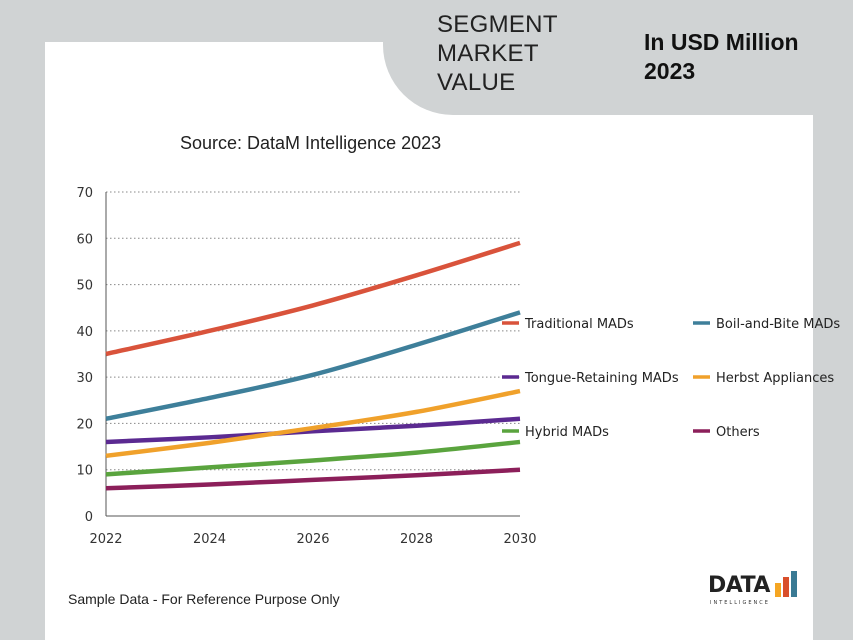  I want to click on segment-title: SEGMENT MARKET VALUE, so click(517, 53).